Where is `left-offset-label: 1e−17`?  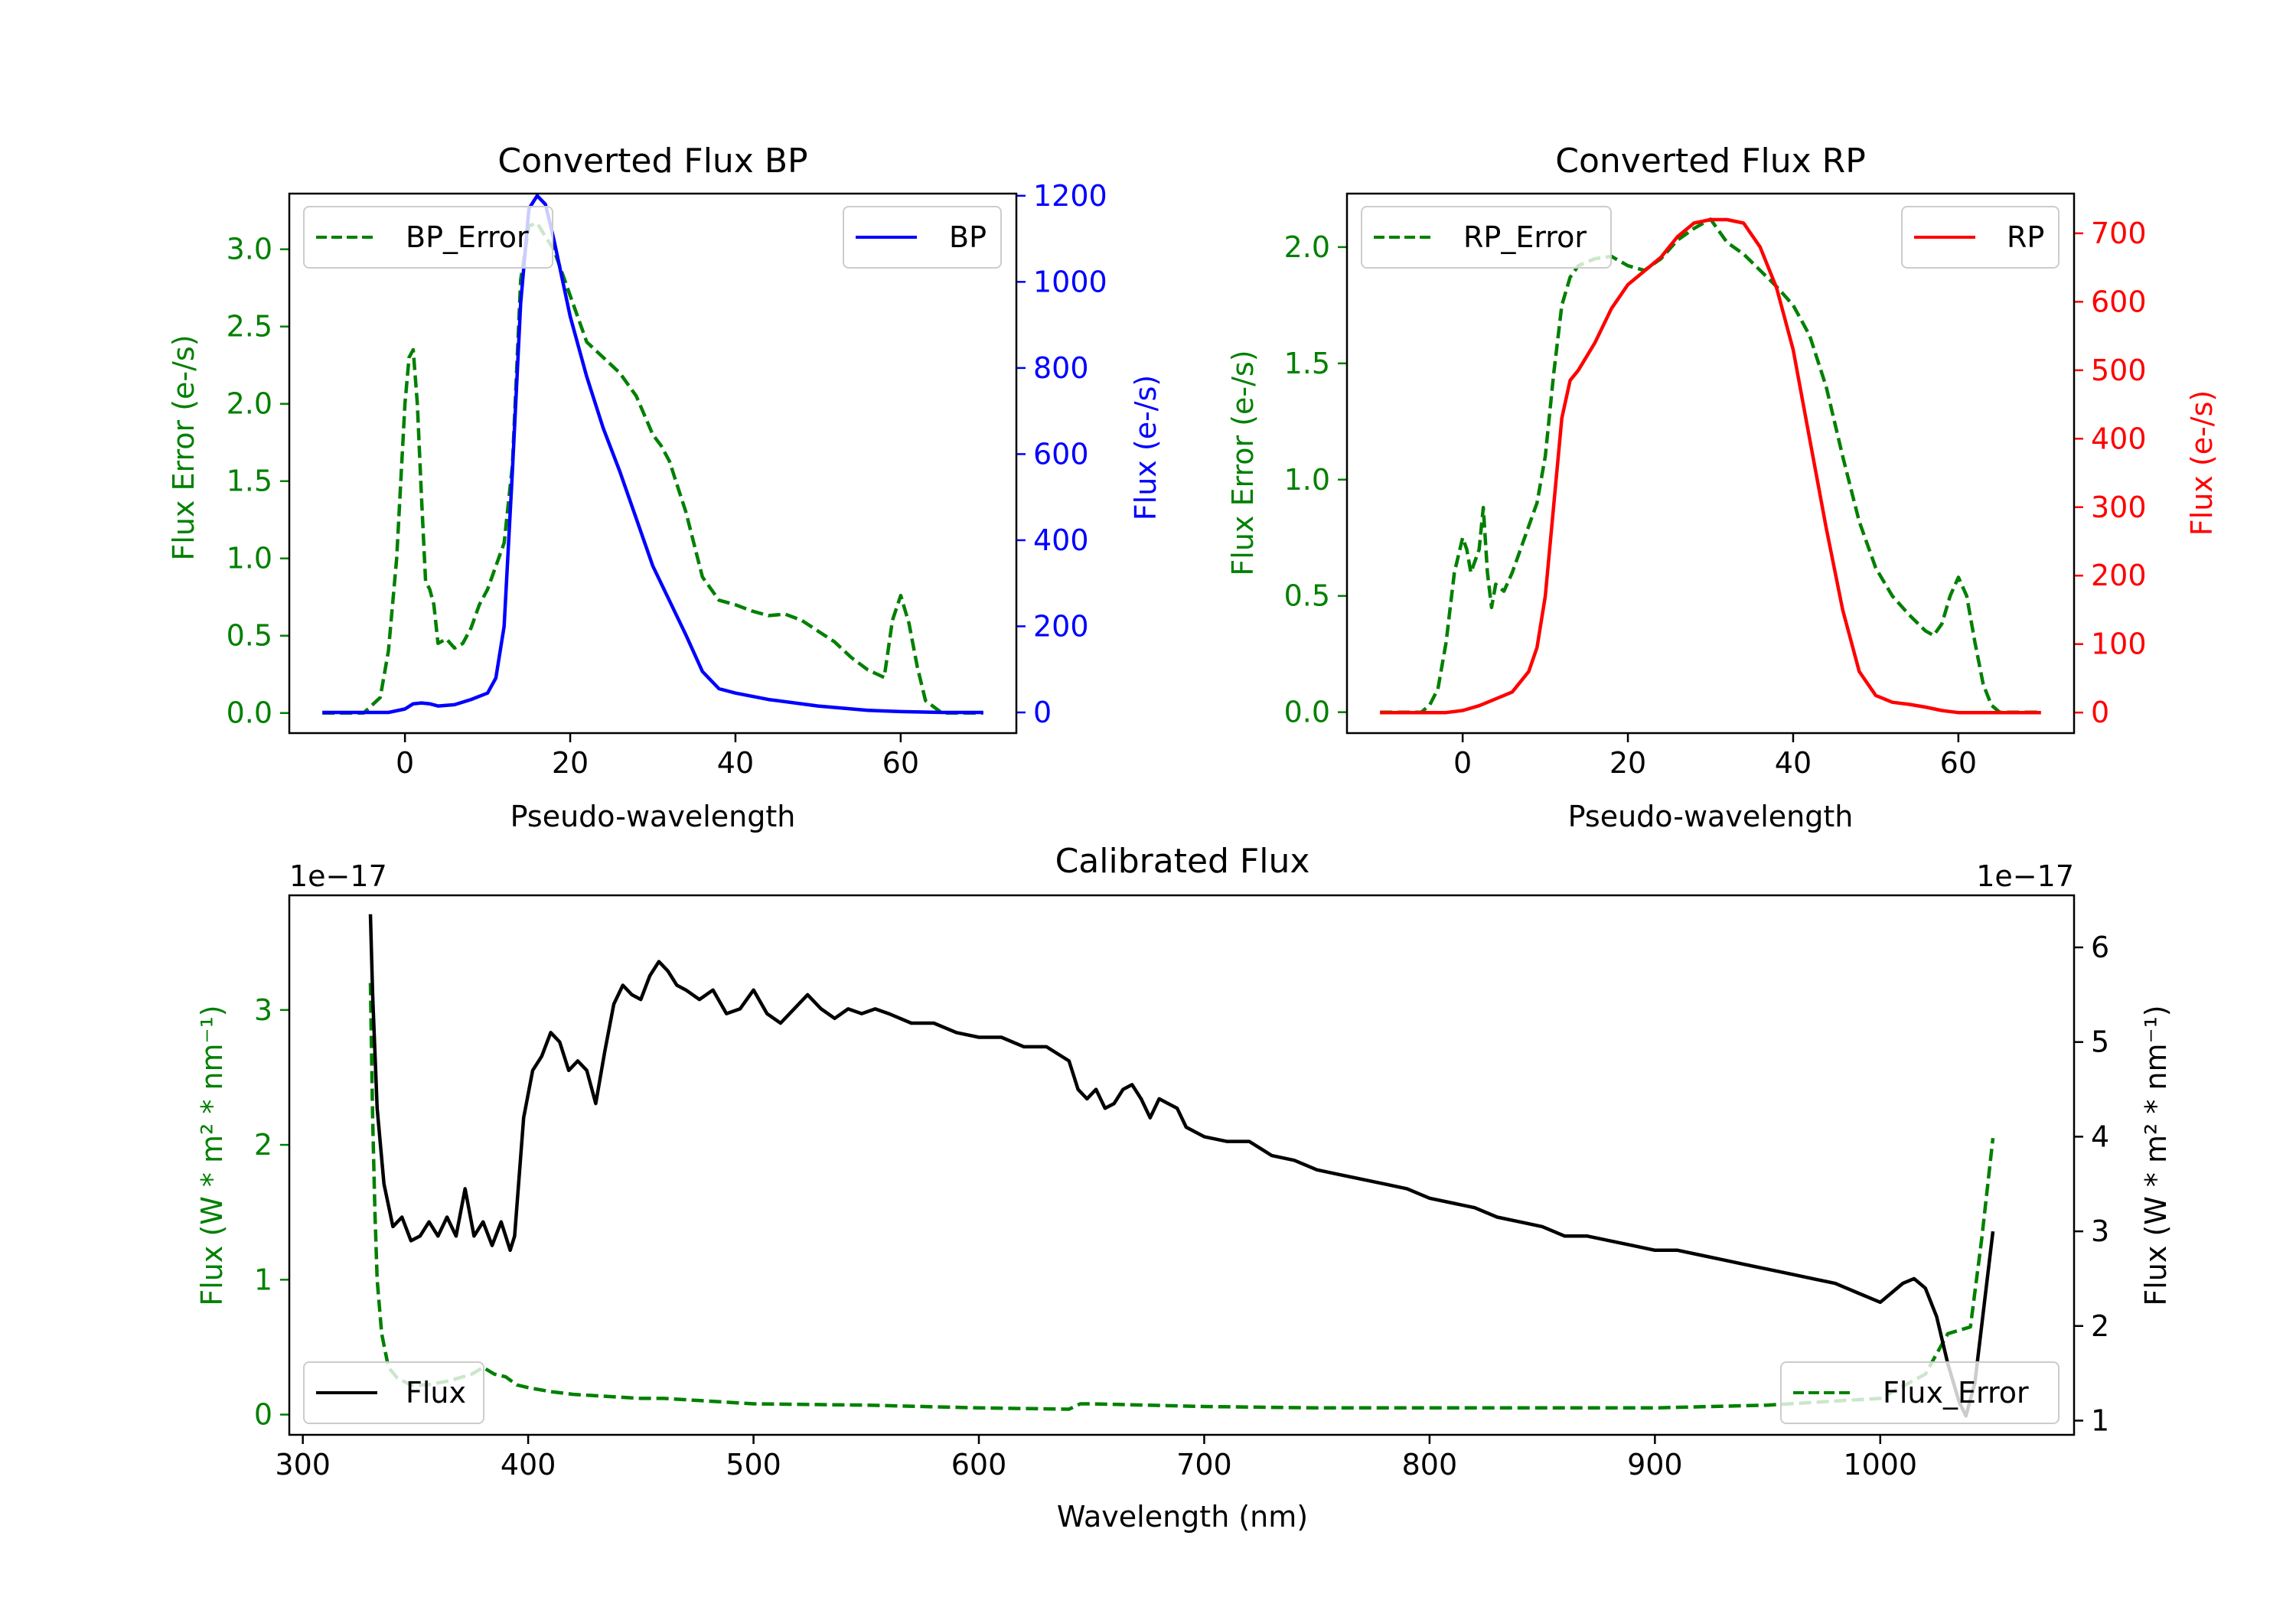
left-offset-label: 1e−17 is located at coordinates (338, 876).